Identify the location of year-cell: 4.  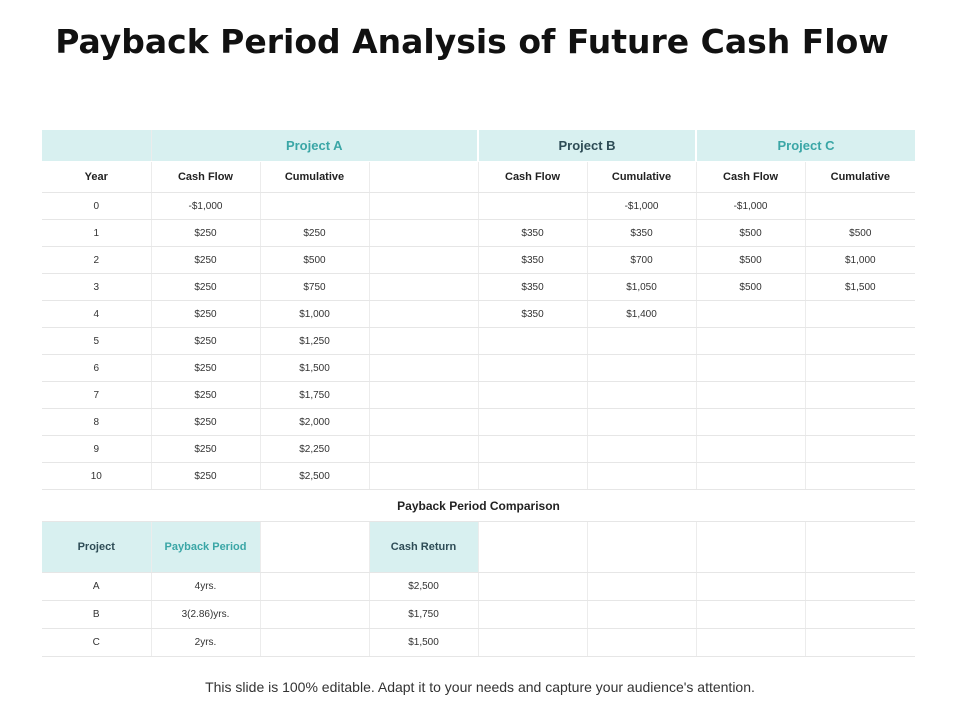
(96, 314).